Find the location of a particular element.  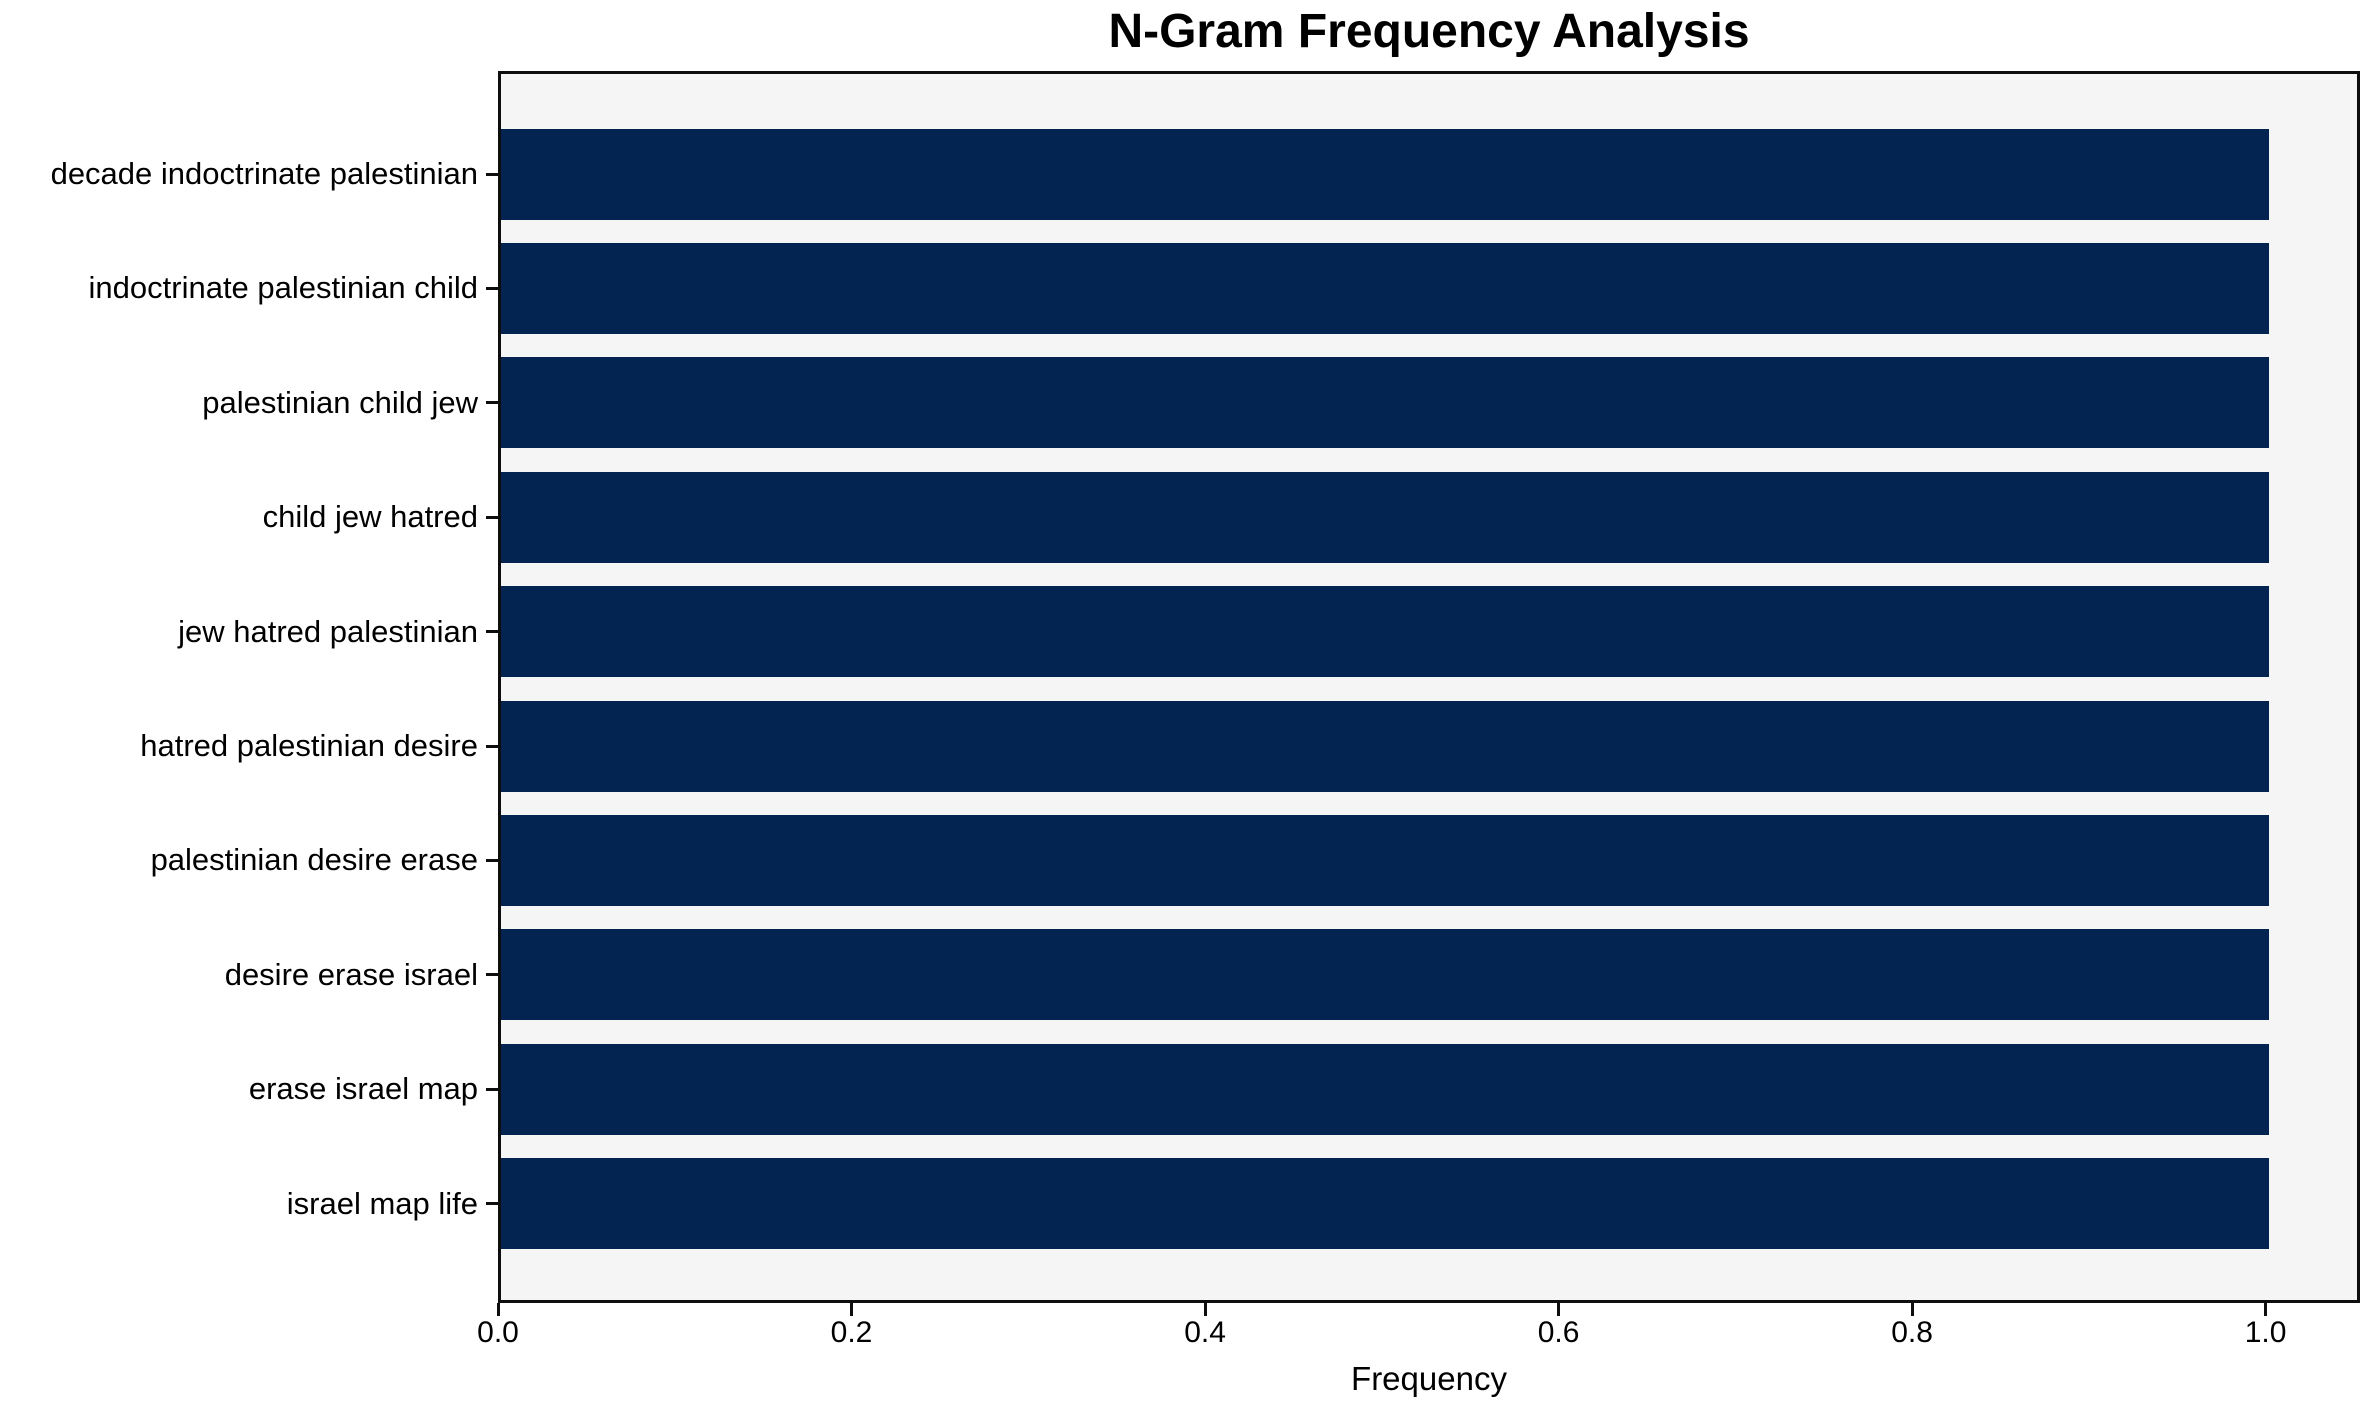

x-tick-label: 1.0 is located at coordinates (2265, 1332).